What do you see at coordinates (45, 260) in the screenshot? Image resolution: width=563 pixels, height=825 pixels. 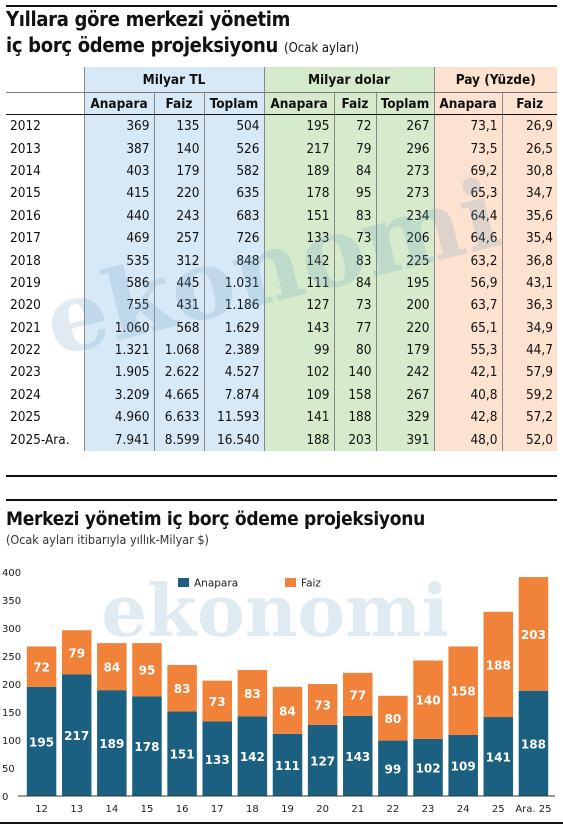 I see `year-cell: 2018` at bounding box center [45, 260].